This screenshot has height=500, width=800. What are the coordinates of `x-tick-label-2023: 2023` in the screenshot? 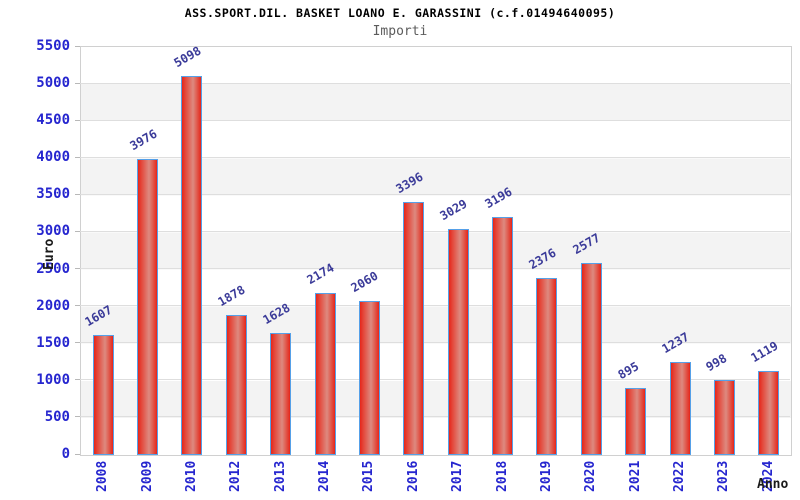 It's located at (724, 476).